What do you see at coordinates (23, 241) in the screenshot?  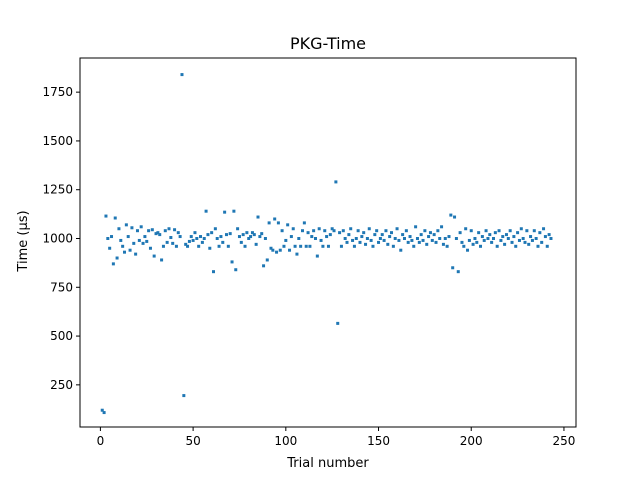 I see `y-axis-label: Time (μs)` at bounding box center [23, 241].